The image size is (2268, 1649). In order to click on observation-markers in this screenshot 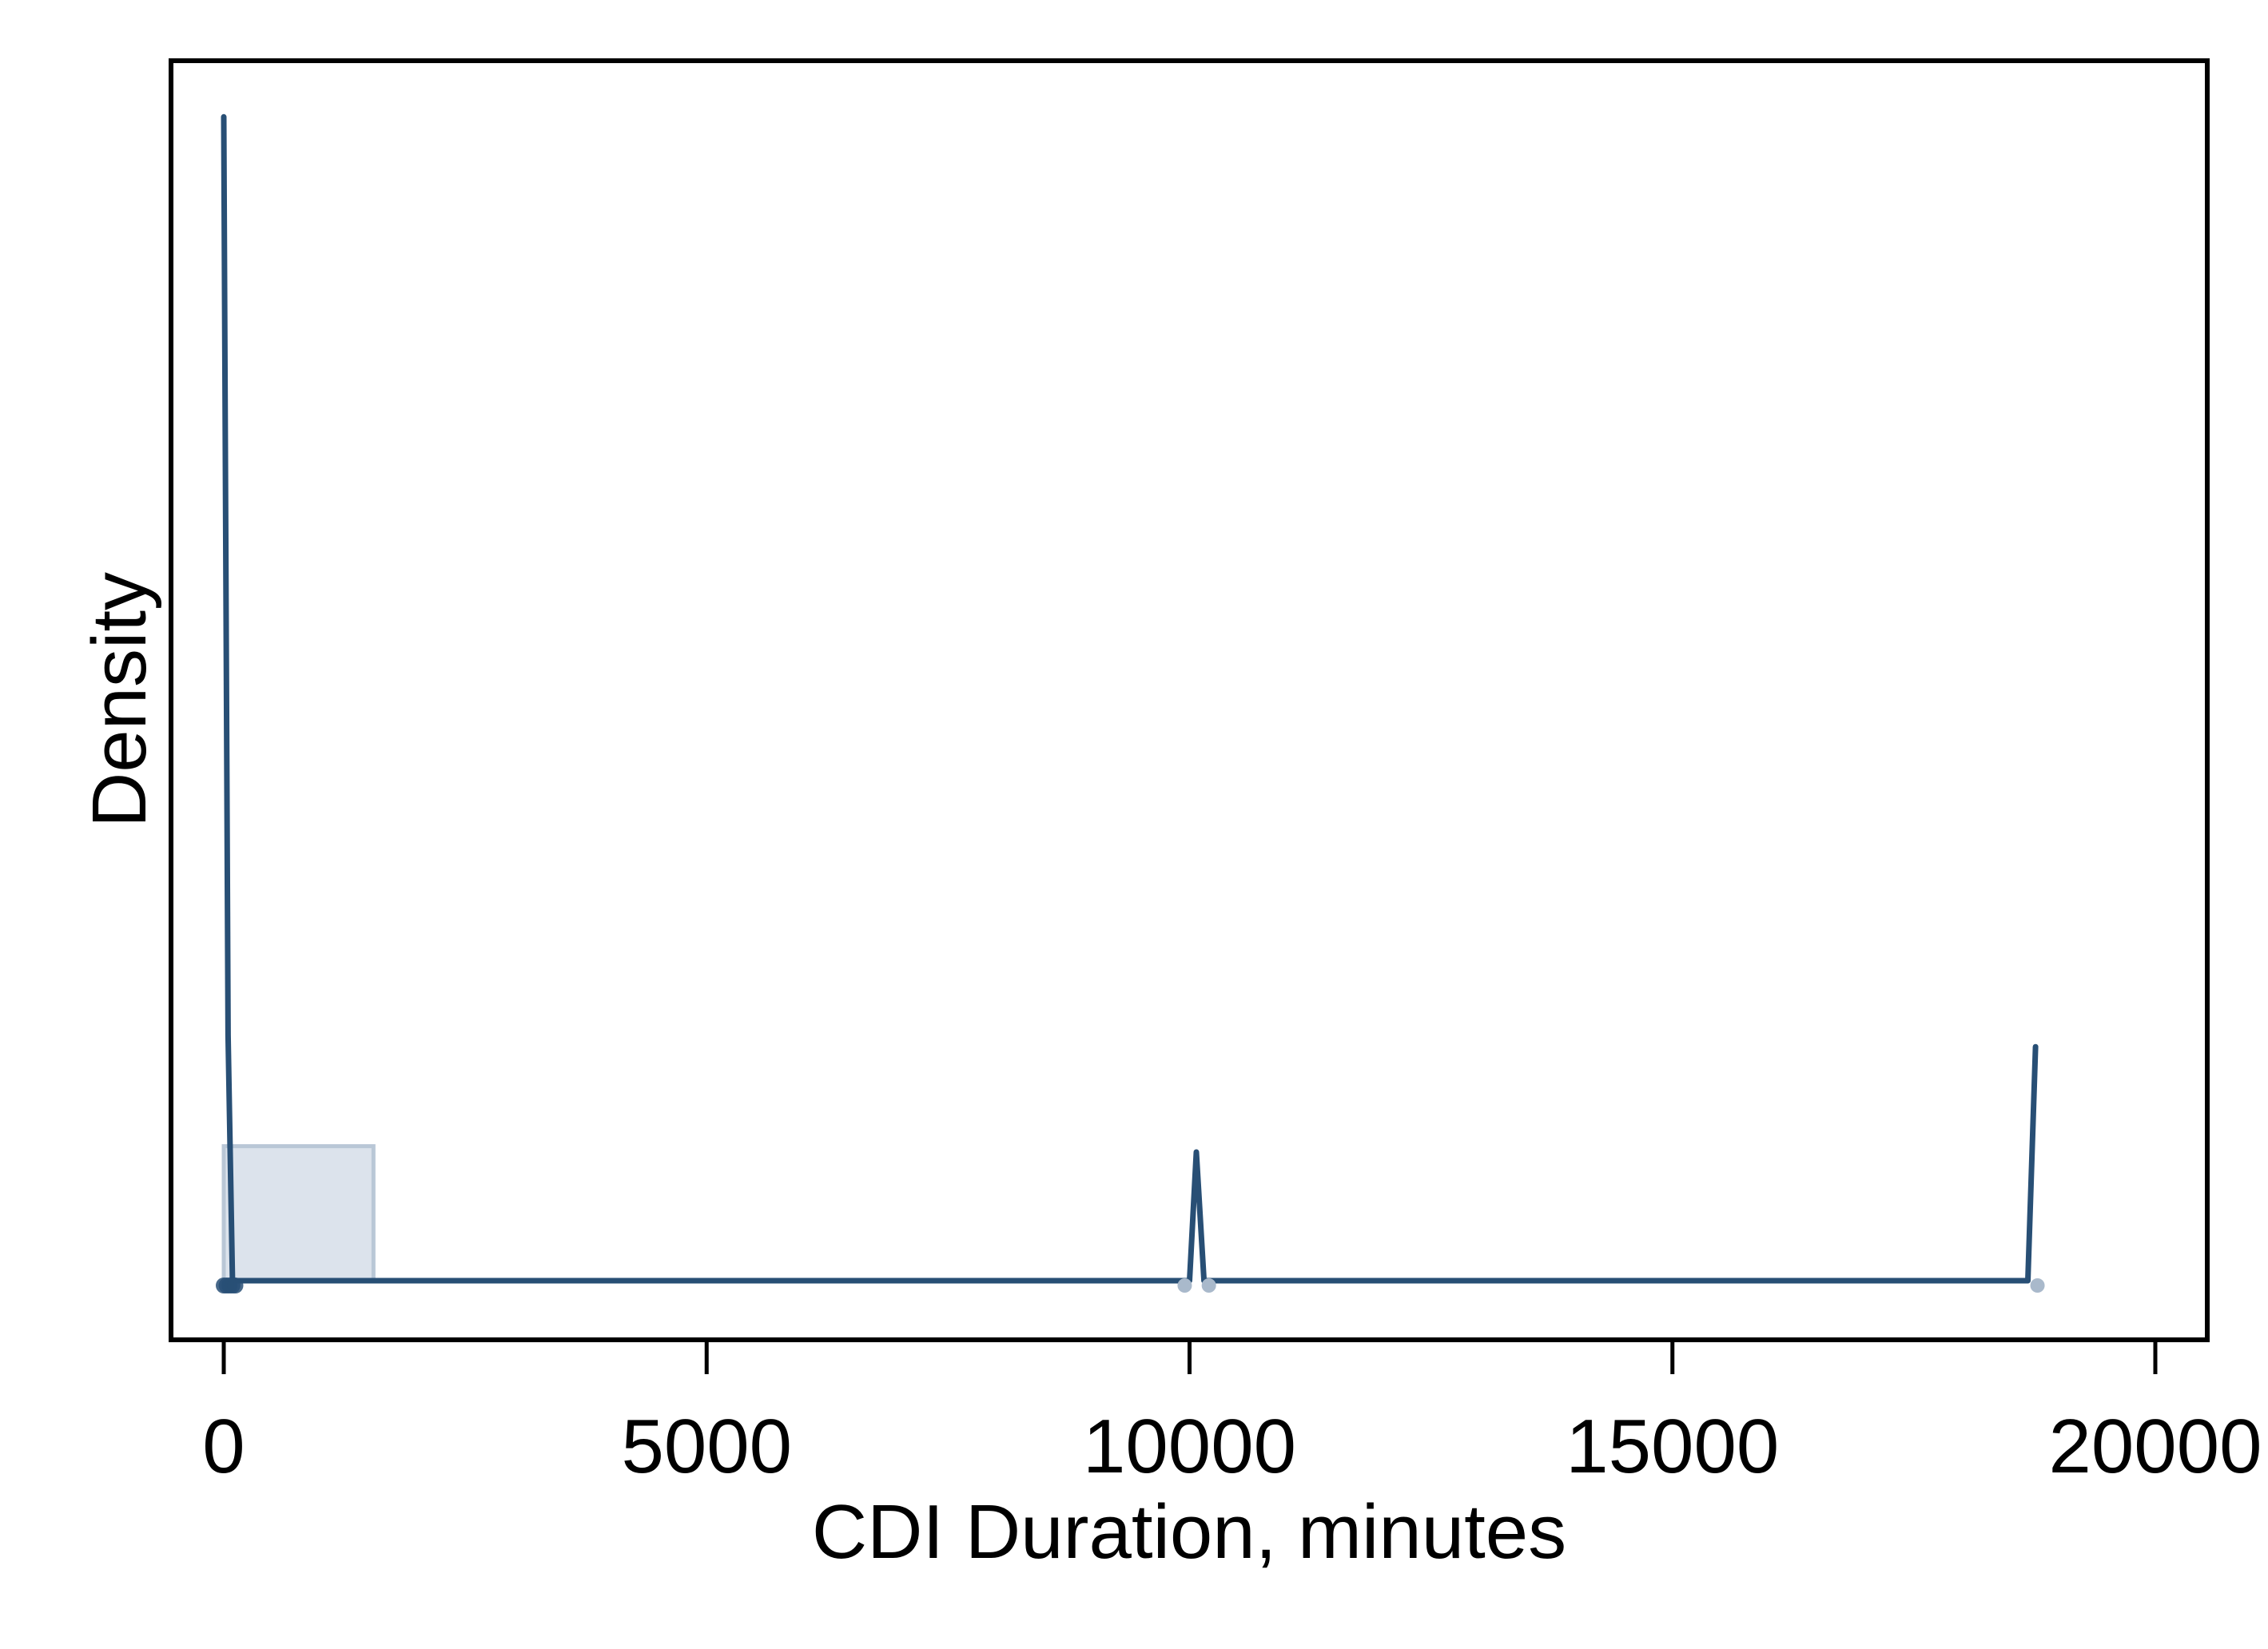, I will do `click(1130, 1285)`.